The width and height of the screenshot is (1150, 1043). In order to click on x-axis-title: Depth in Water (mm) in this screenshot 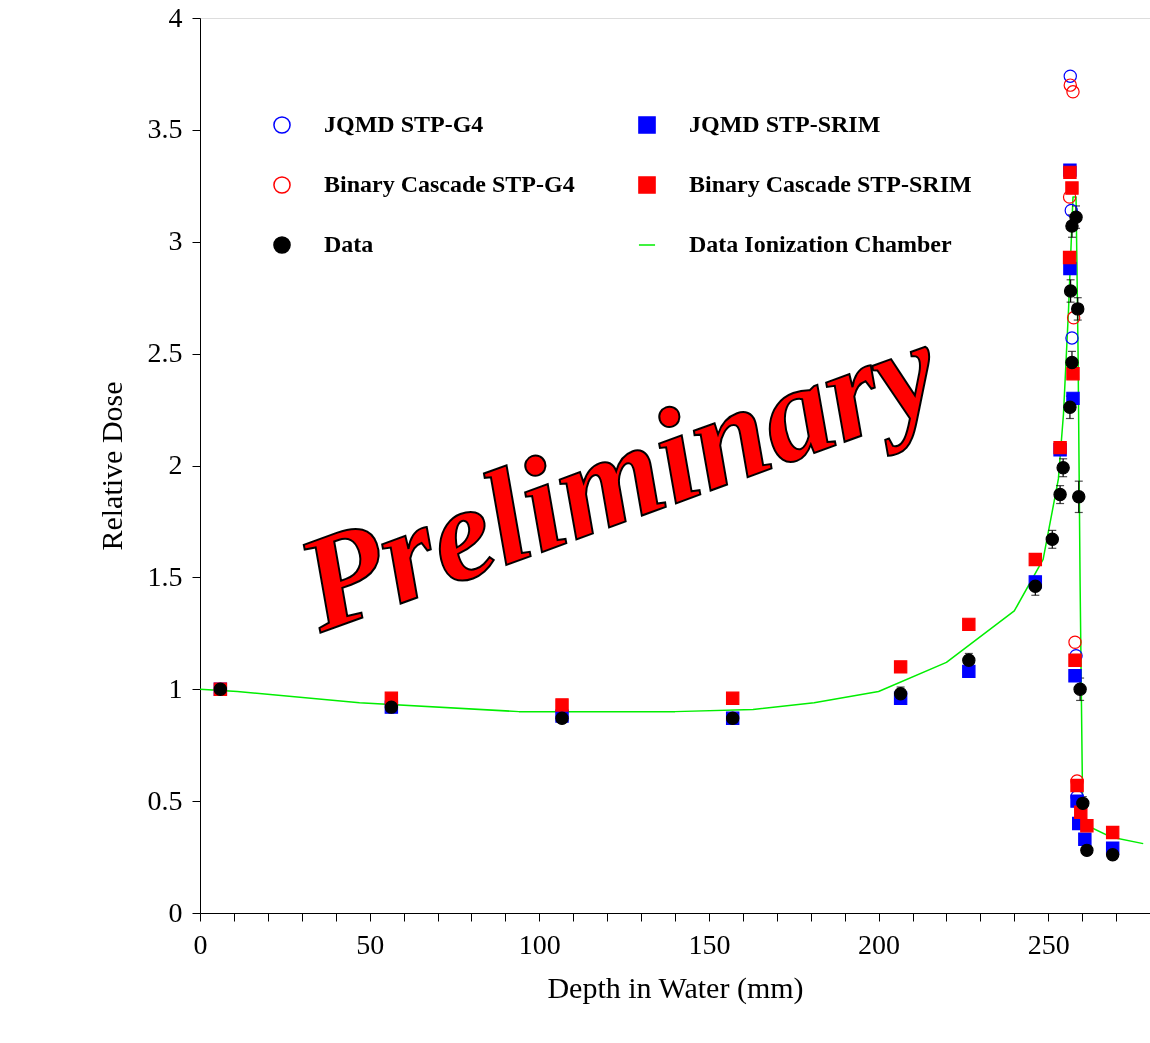, I will do `click(675, 987)`.